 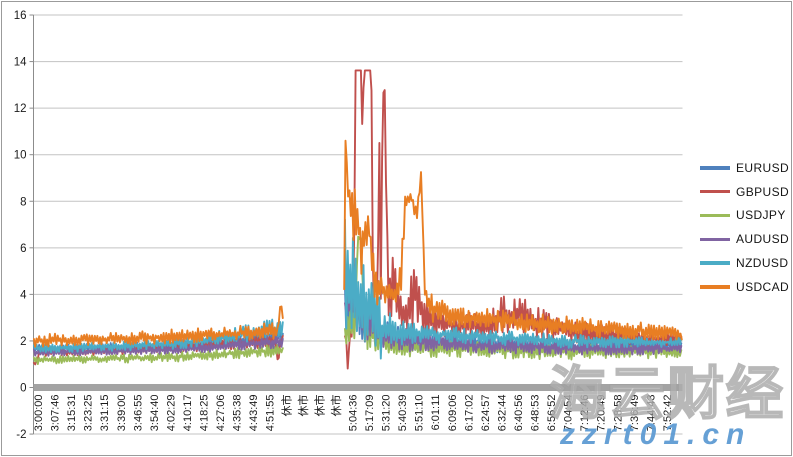 What do you see at coordinates (763, 286) in the screenshot?
I see `legend-label: USDCAD` at bounding box center [763, 286].